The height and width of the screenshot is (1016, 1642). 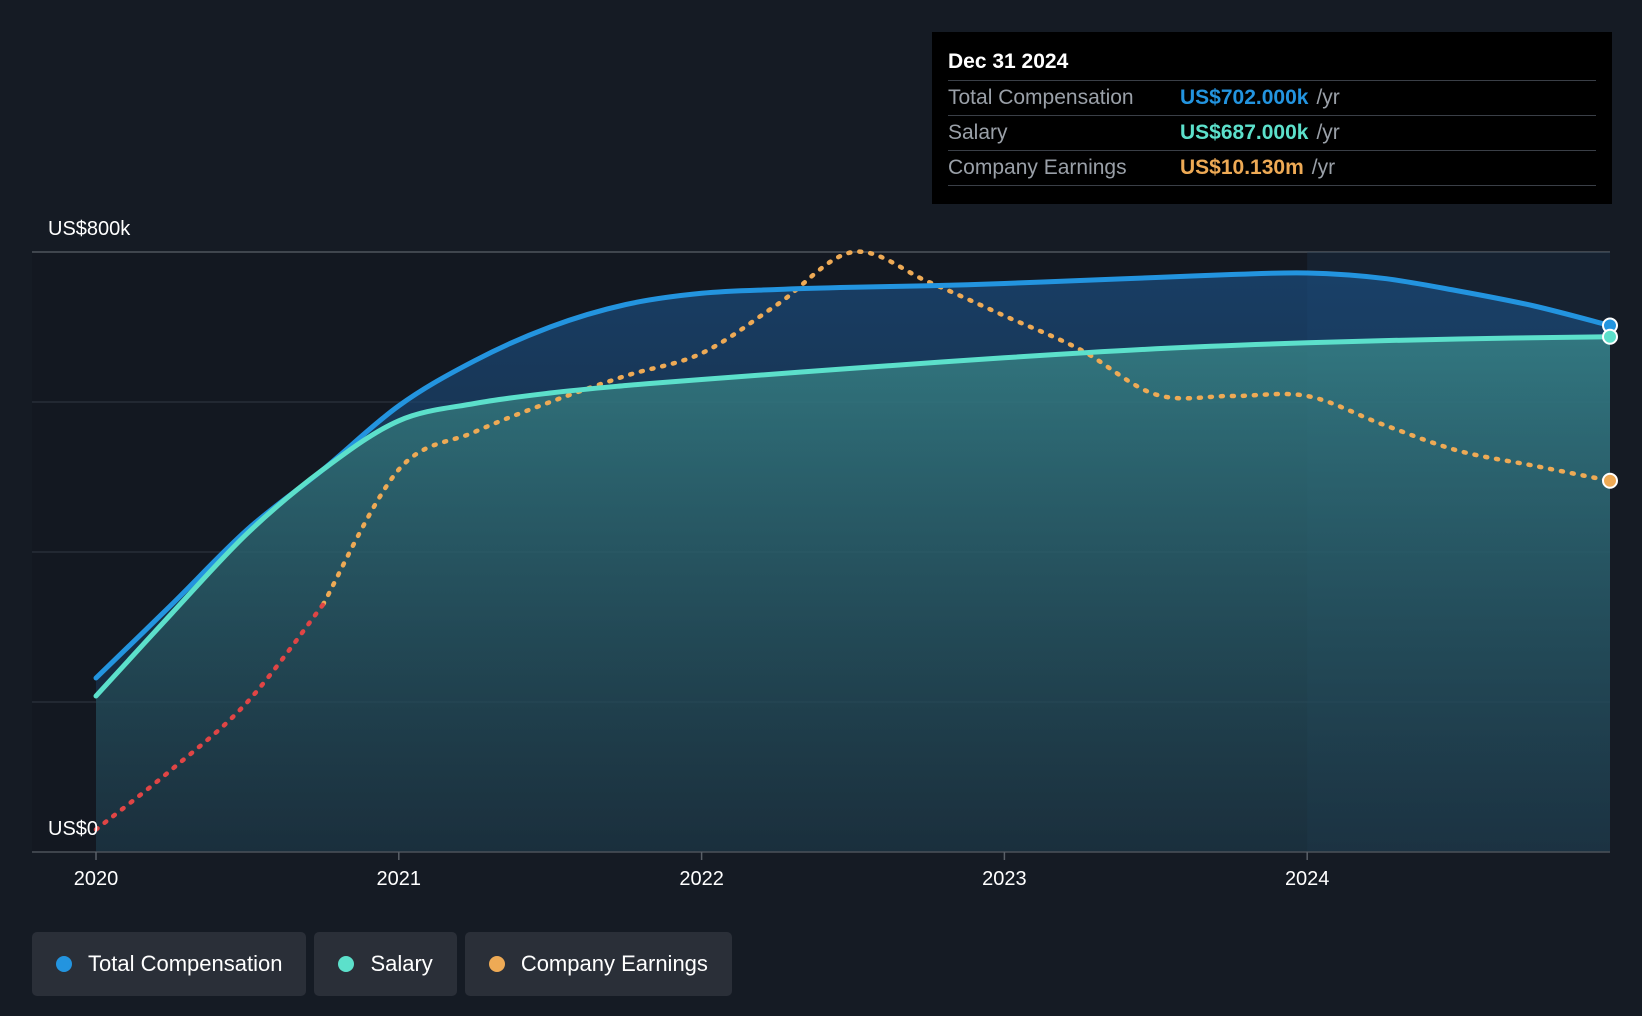 What do you see at coordinates (1037, 167) in the screenshot?
I see `tooltip-label: Company Earnings` at bounding box center [1037, 167].